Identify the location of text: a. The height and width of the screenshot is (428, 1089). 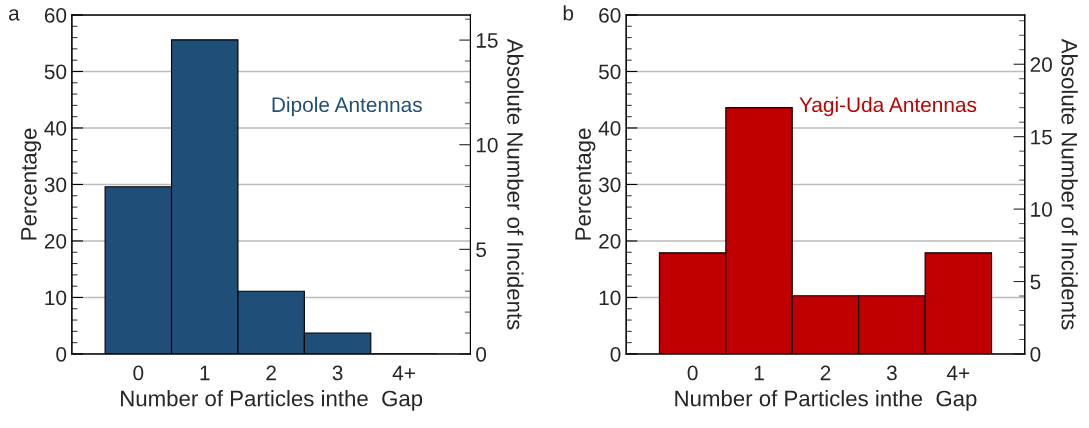
(14, 15).